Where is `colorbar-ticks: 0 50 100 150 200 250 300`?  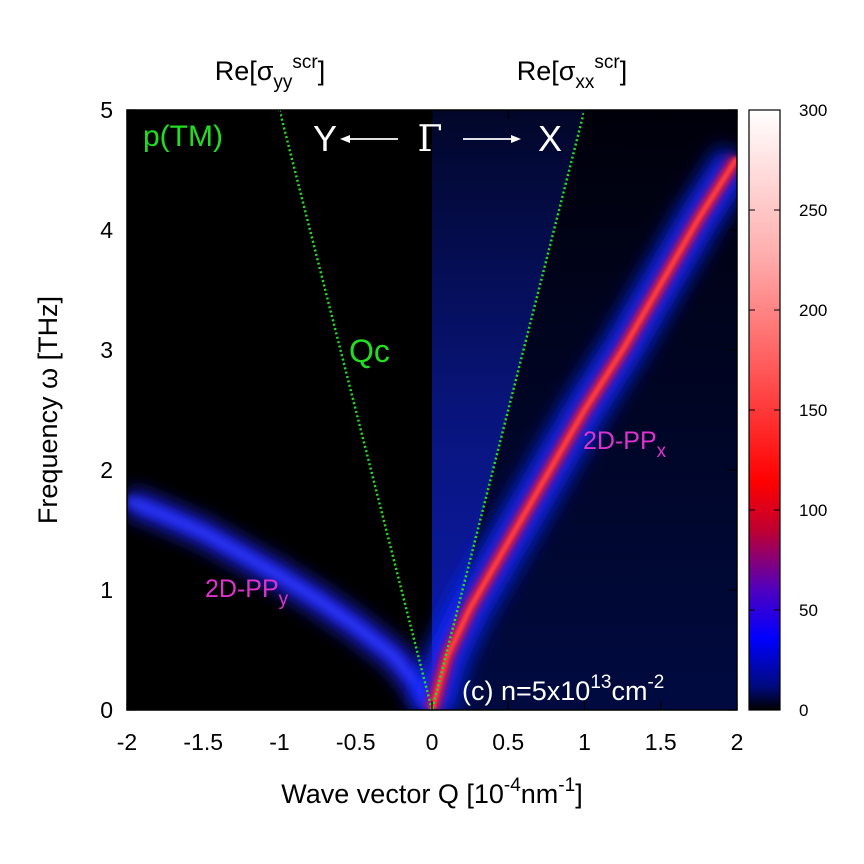
colorbar-ticks: 0 50 100 150 200 250 300 is located at coordinates (788, 410).